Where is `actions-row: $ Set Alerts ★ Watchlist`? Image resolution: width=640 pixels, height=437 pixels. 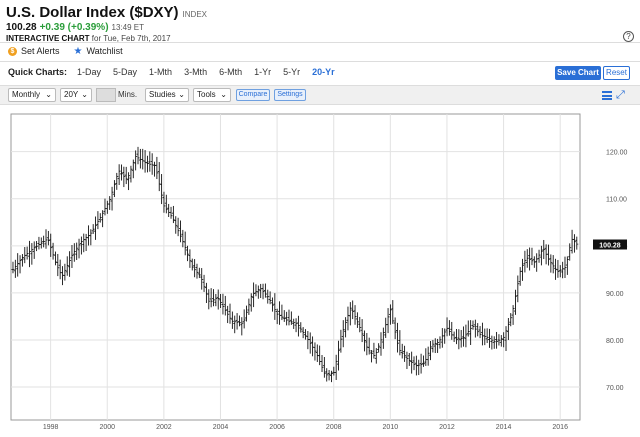
actions-row: $ Set Alerts ★ Watchlist is located at coordinates (65, 51).